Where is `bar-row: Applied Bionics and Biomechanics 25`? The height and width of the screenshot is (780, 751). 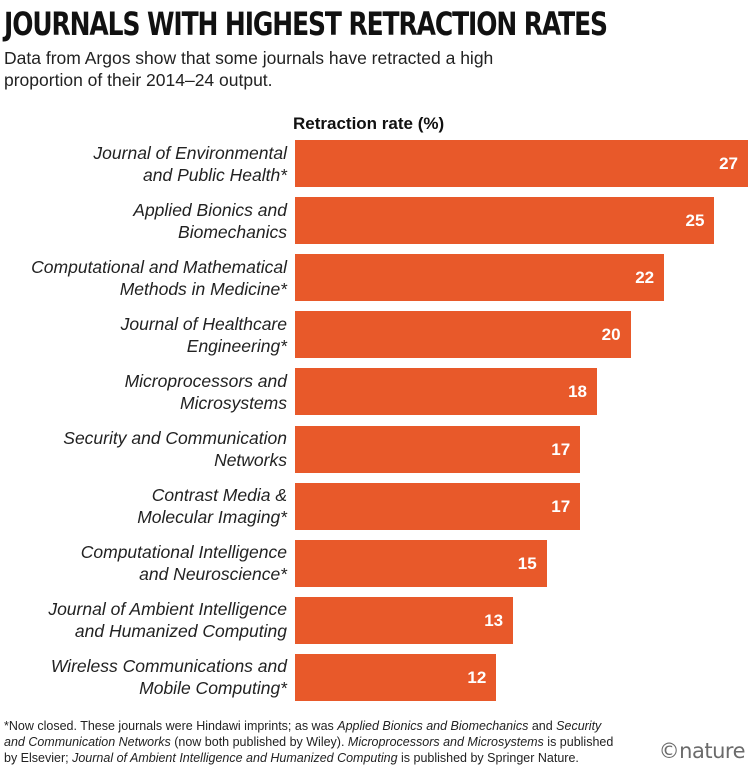 bar-row: Applied Bionics and Biomechanics 25 is located at coordinates (375, 221).